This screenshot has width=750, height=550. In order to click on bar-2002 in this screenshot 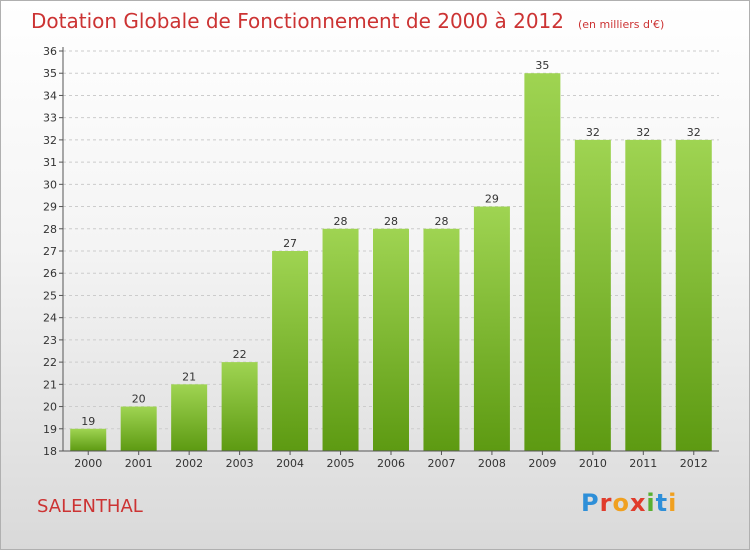, I will do `click(189, 417)`.